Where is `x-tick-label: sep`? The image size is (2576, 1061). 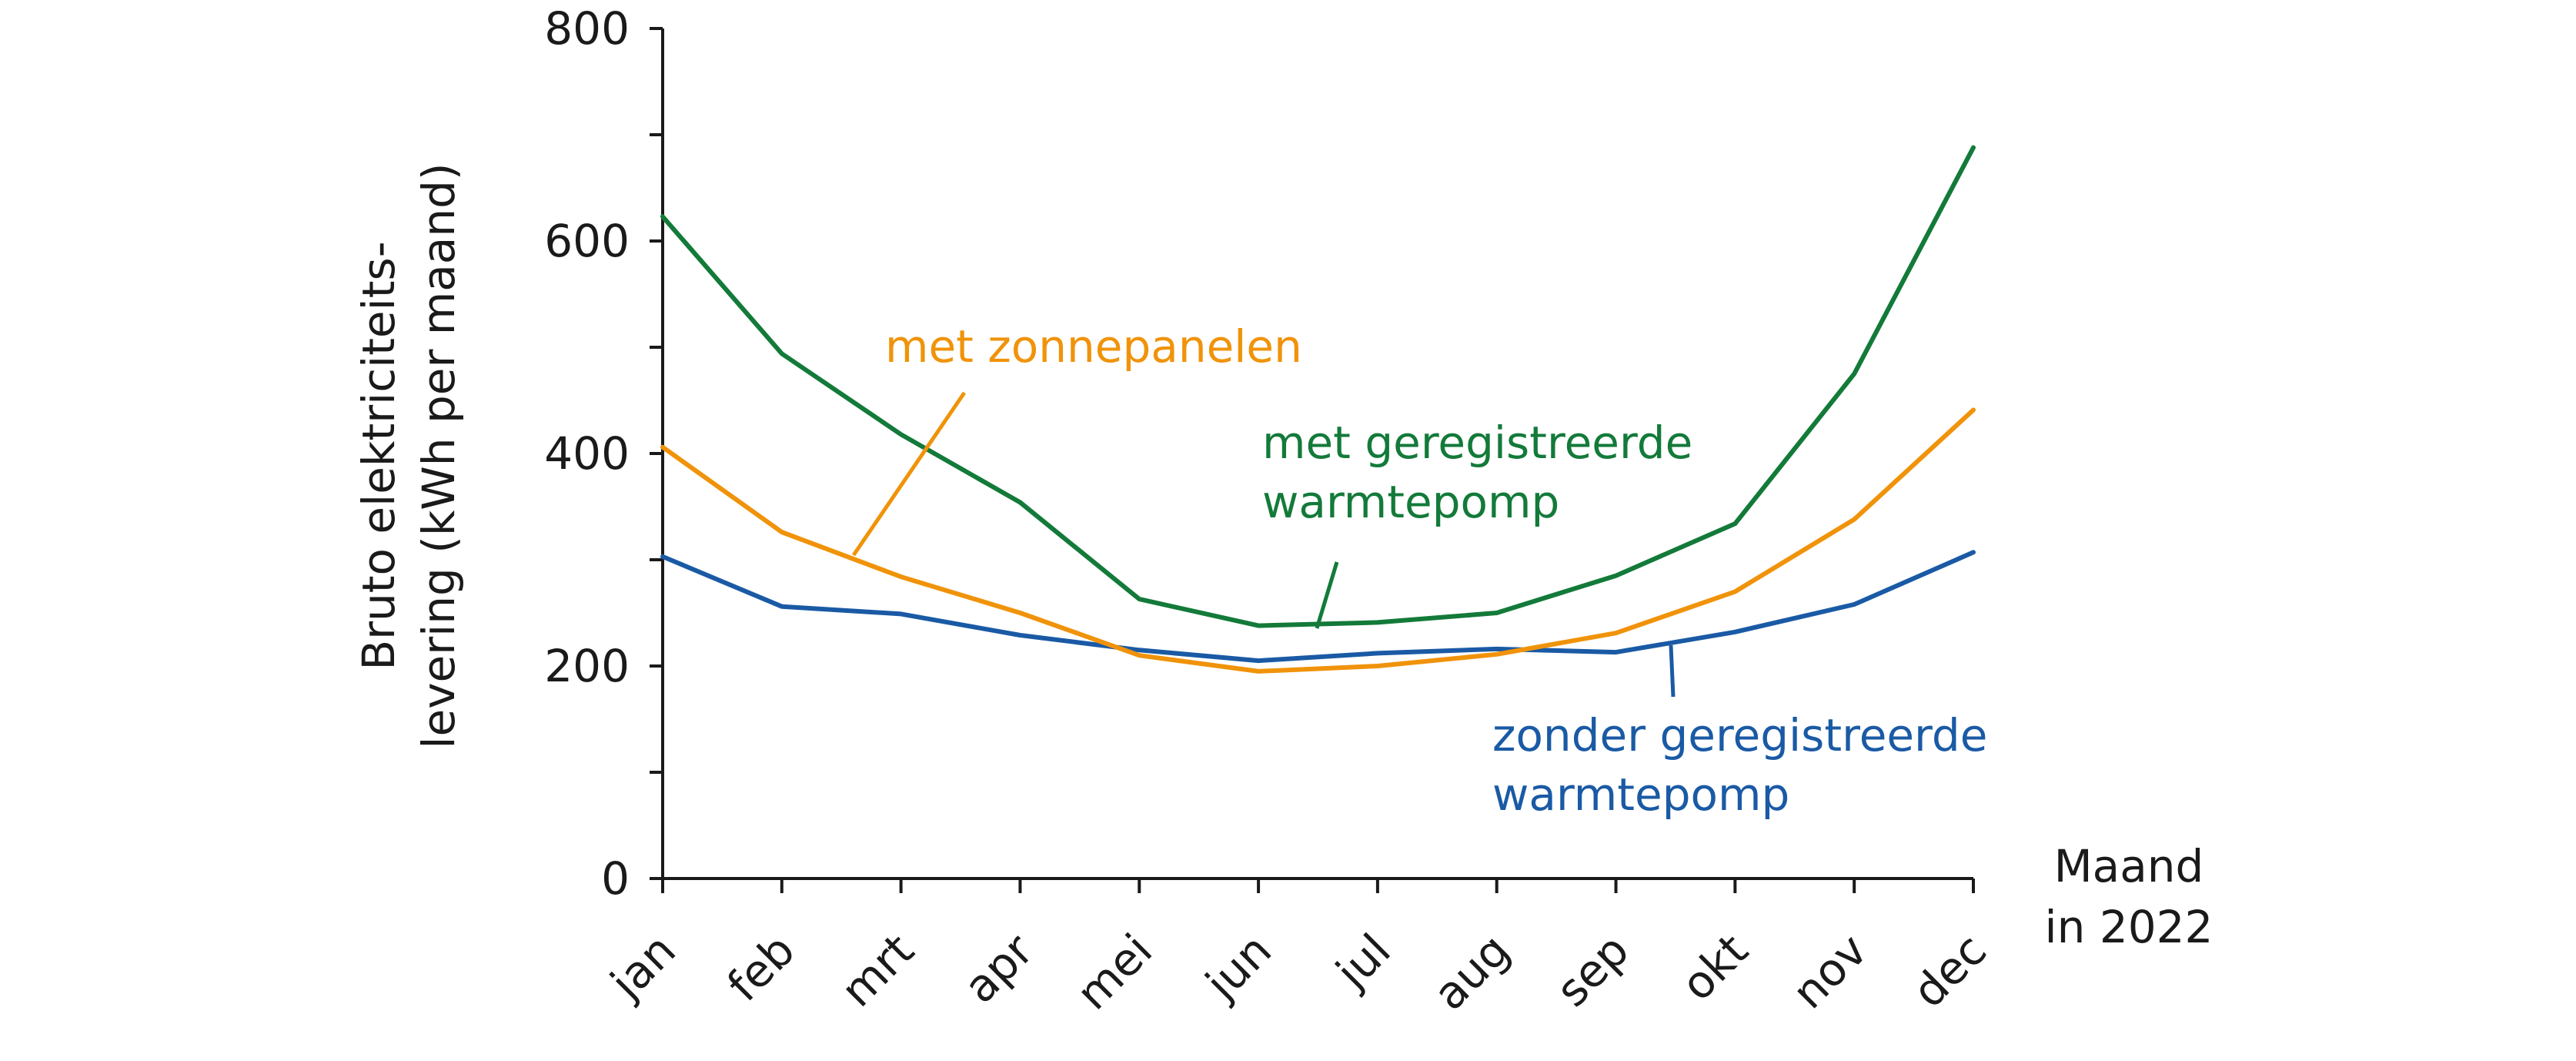 x-tick-label: sep is located at coordinates (1592, 970).